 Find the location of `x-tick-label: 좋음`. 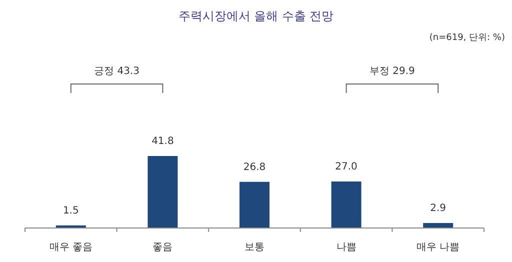

x-tick-label: 좋음 is located at coordinates (162, 247).